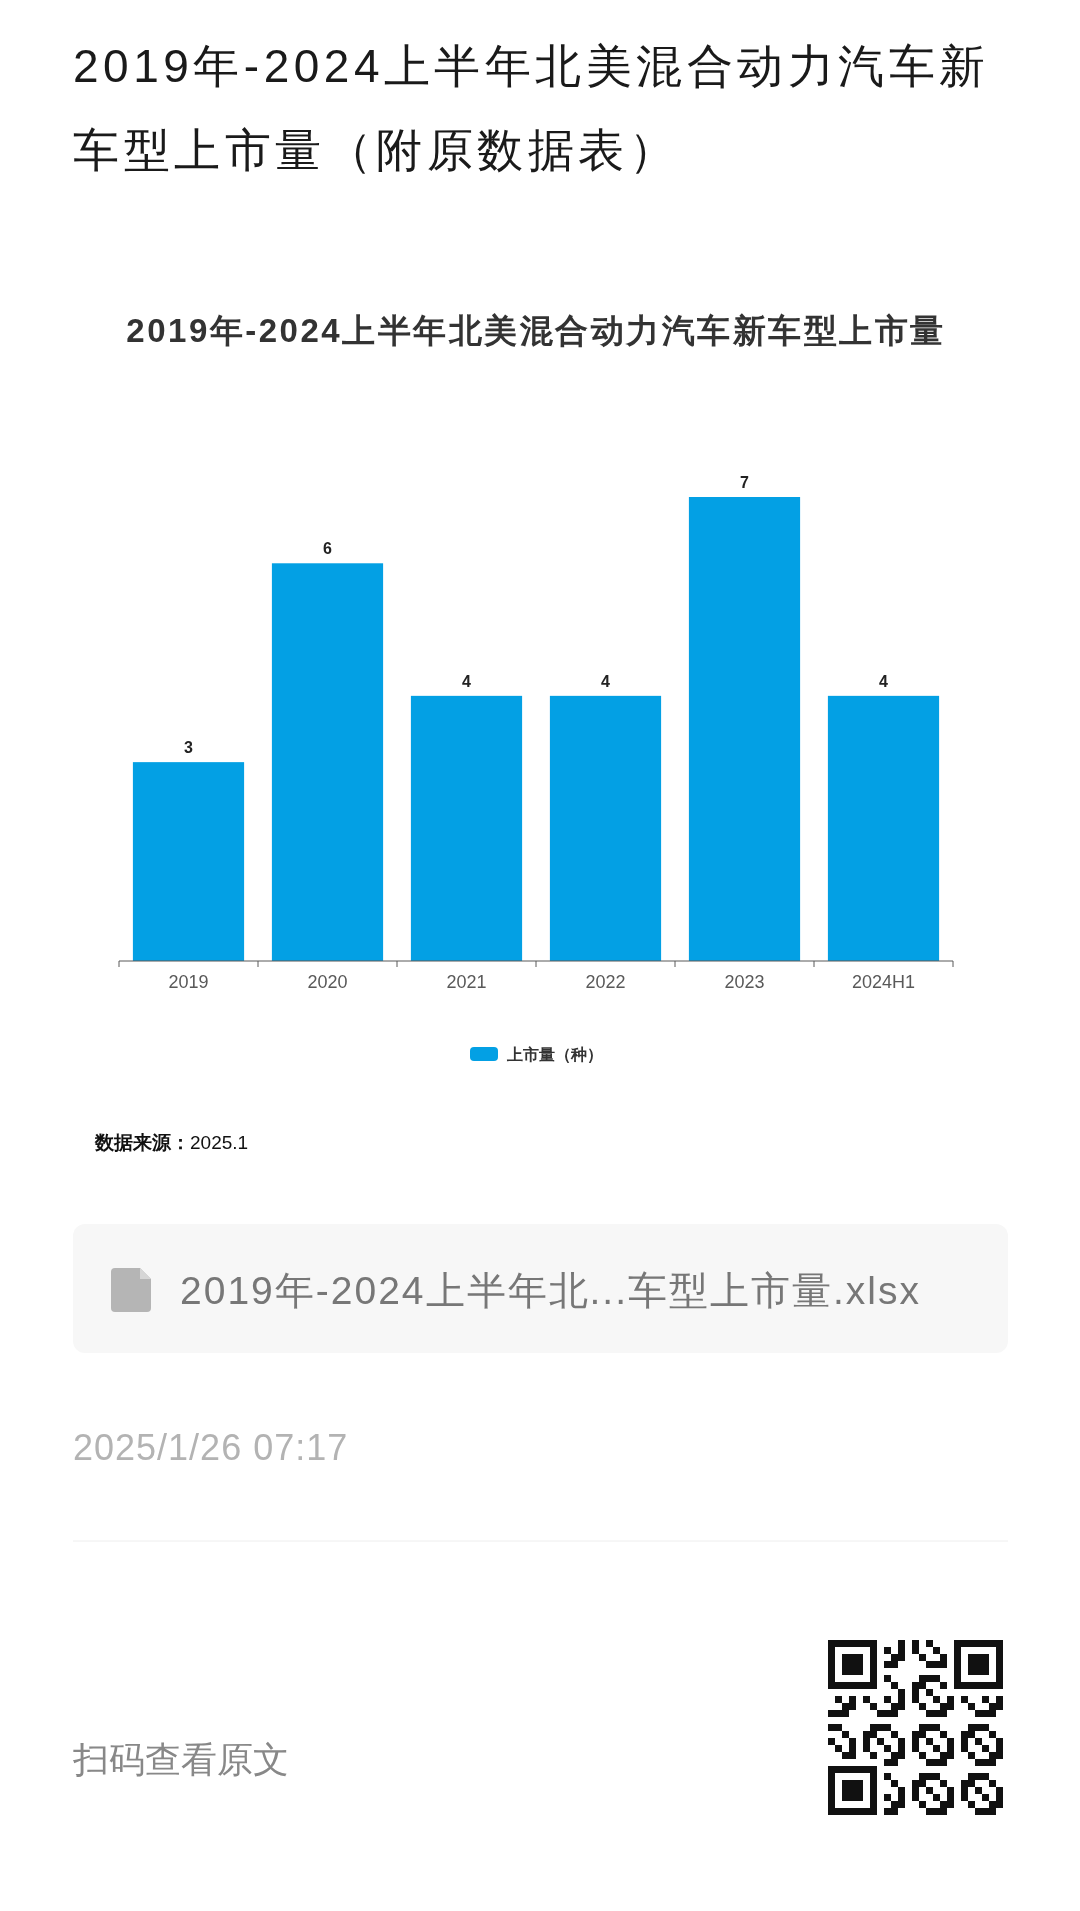 The height and width of the screenshot is (1911, 1080). Describe the element at coordinates (171, 1142) in the screenshot. I see `text: 数据来源：2025.1` at that location.